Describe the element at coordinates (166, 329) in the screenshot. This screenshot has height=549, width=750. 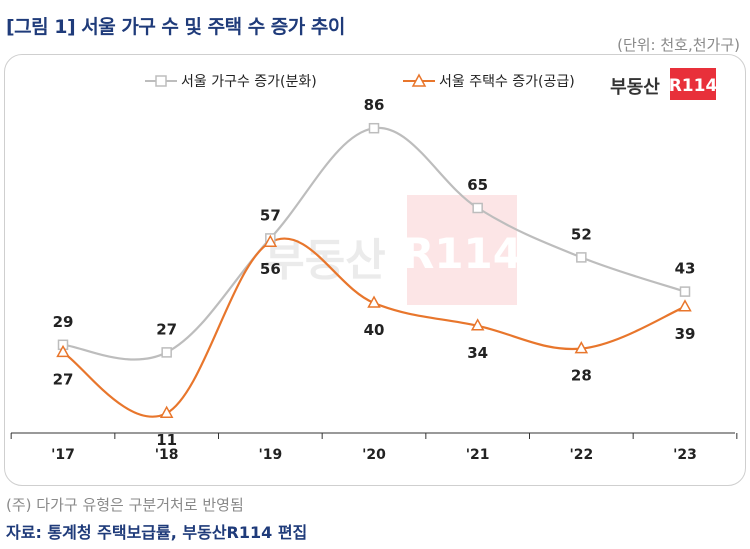
I see `data-label-series1: 27` at that location.